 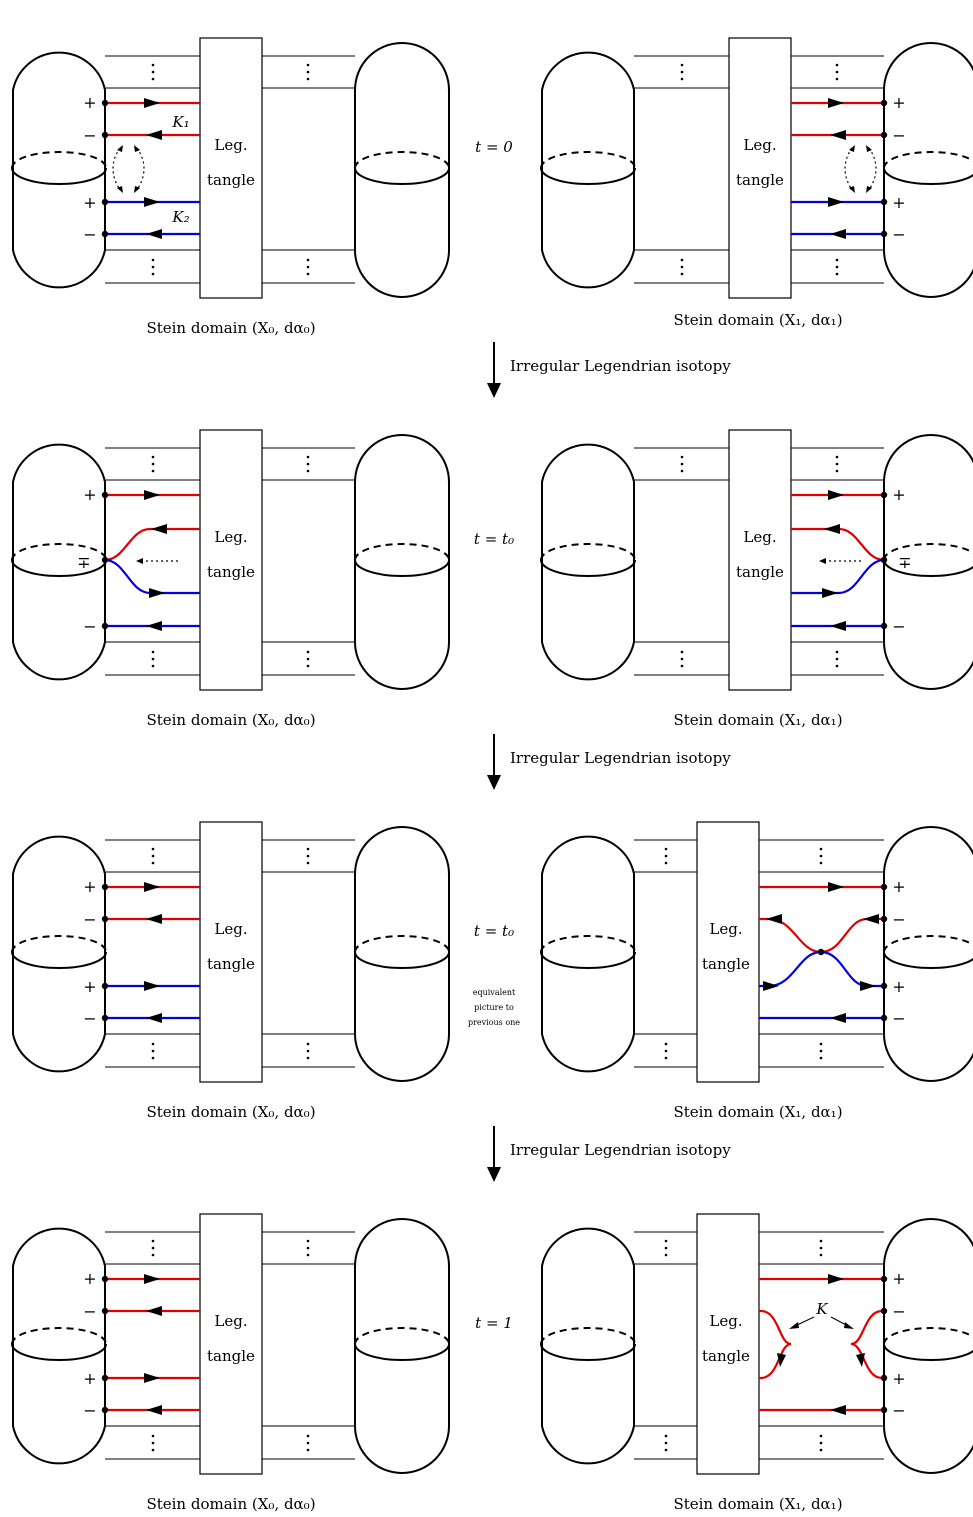 What do you see at coordinates (821, 969) in the screenshot?
I see `blue-crossing-strand` at bounding box center [821, 969].